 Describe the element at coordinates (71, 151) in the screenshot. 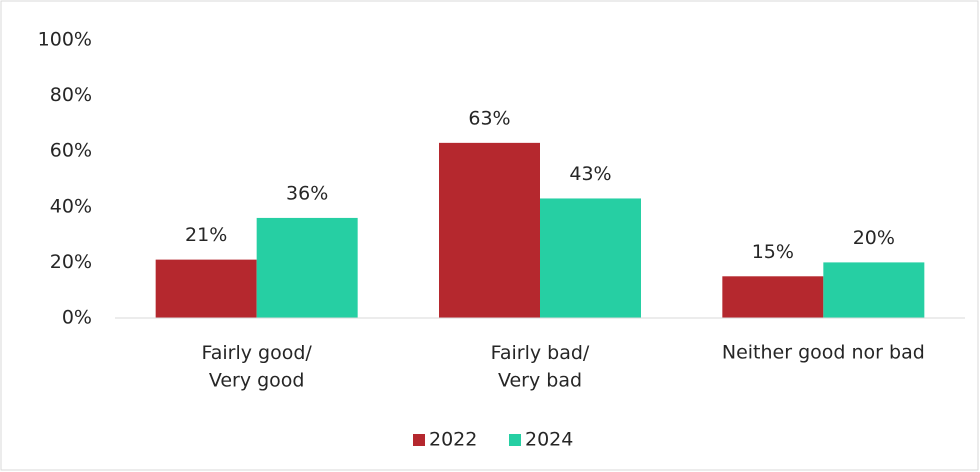

I see `y-tick-label: 60%` at that location.